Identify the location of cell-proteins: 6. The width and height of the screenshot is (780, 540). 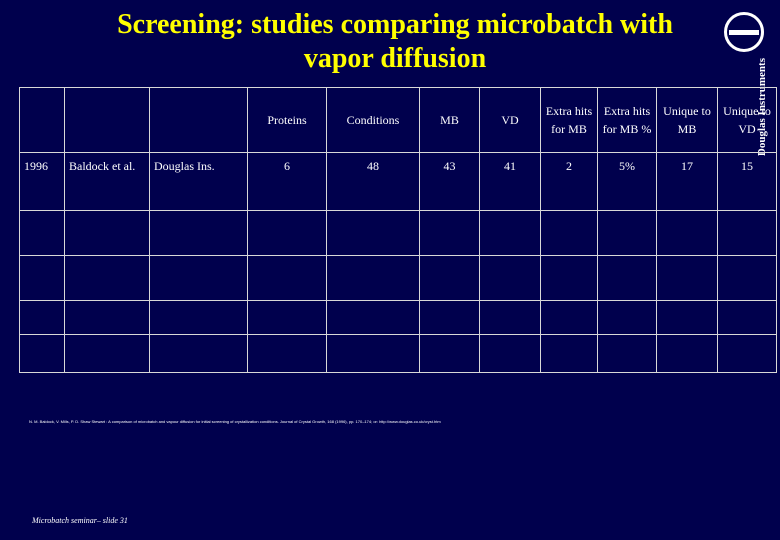
(287, 181).